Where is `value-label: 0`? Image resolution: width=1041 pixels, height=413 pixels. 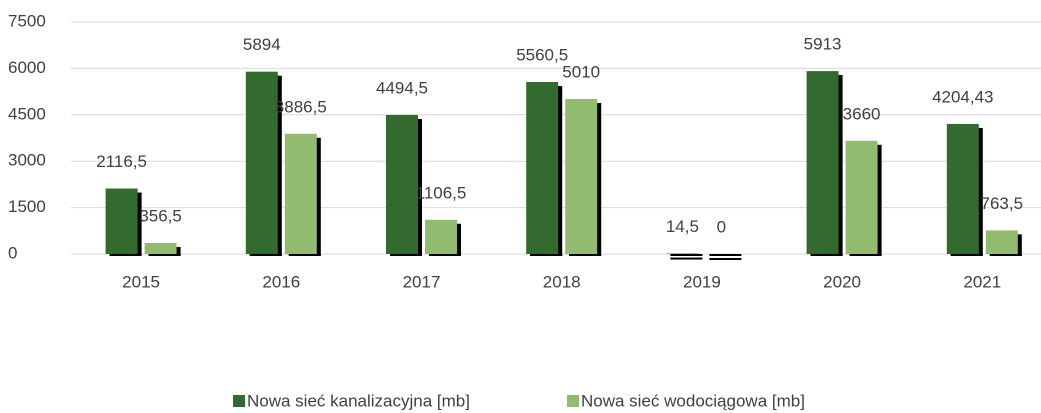 value-label: 0 is located at coordinates (721, 226).